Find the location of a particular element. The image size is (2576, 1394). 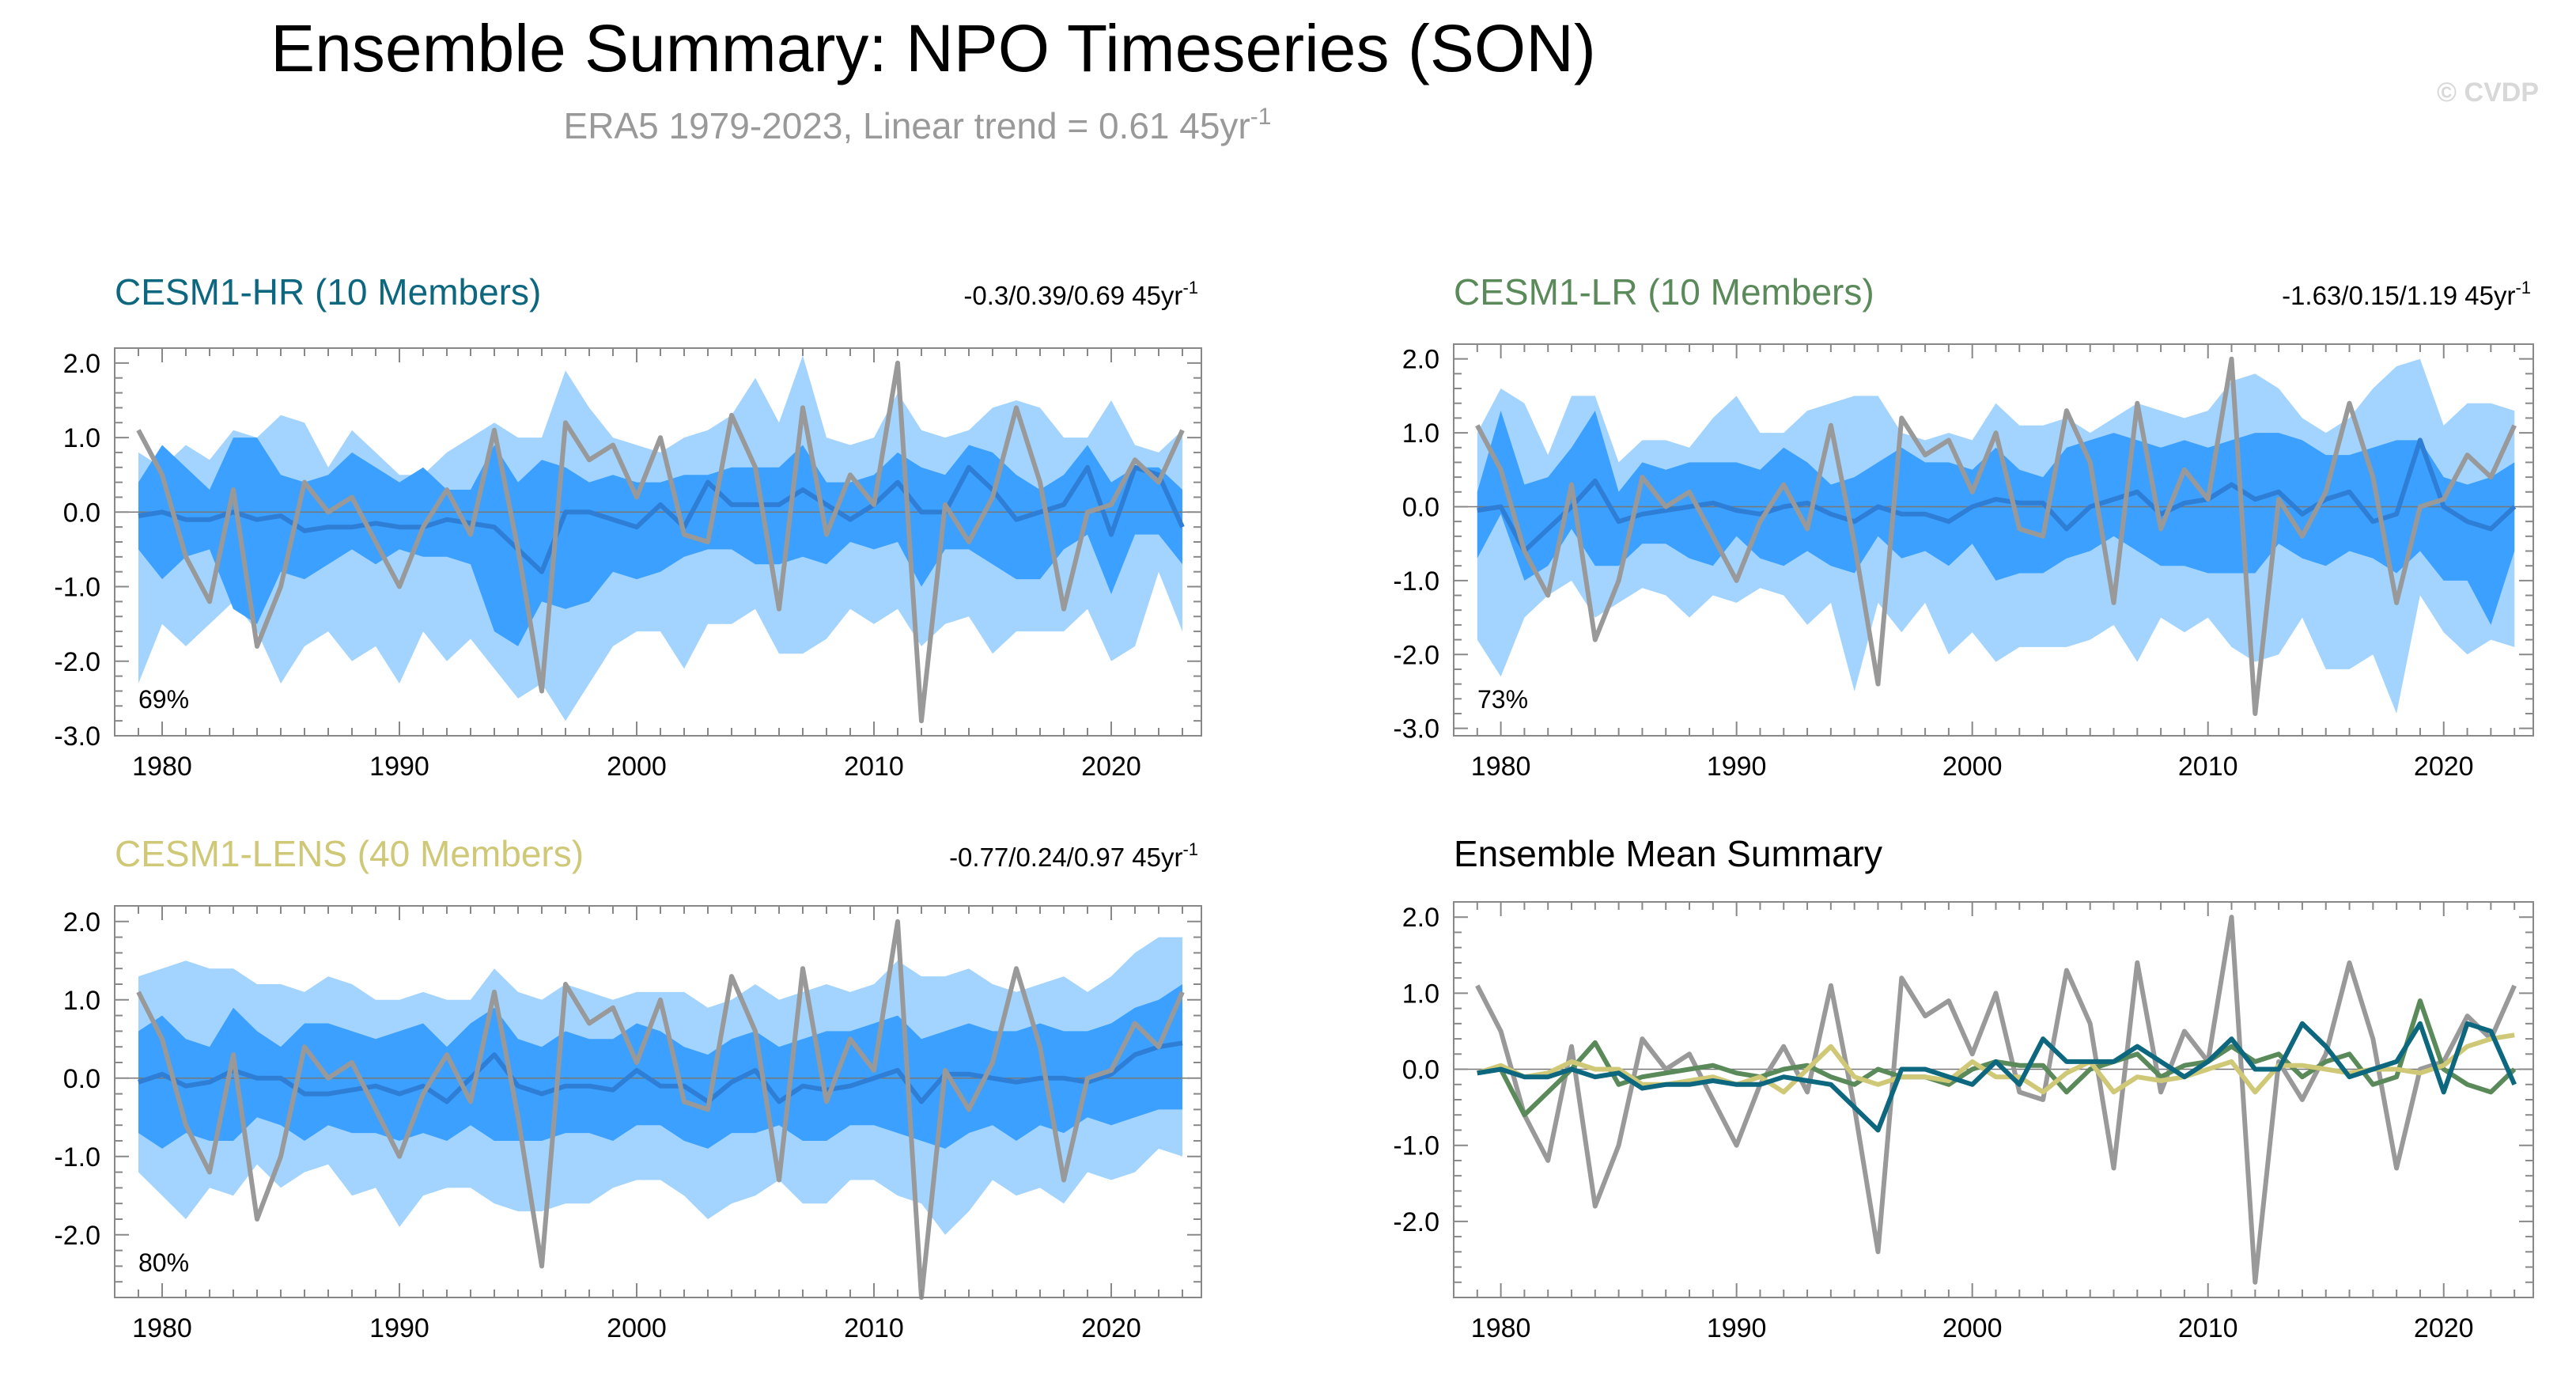

series-line-era5 is located at coordinates (1996, 1100).